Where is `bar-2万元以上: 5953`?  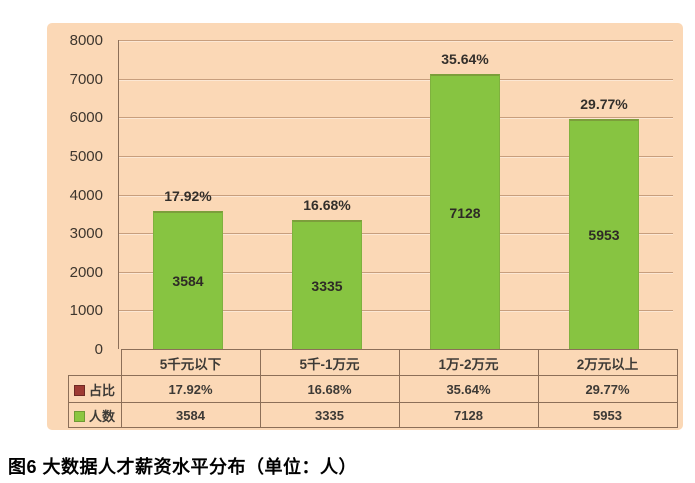 bar-2万元以上: 5953 is located at coordinates (604, 234).